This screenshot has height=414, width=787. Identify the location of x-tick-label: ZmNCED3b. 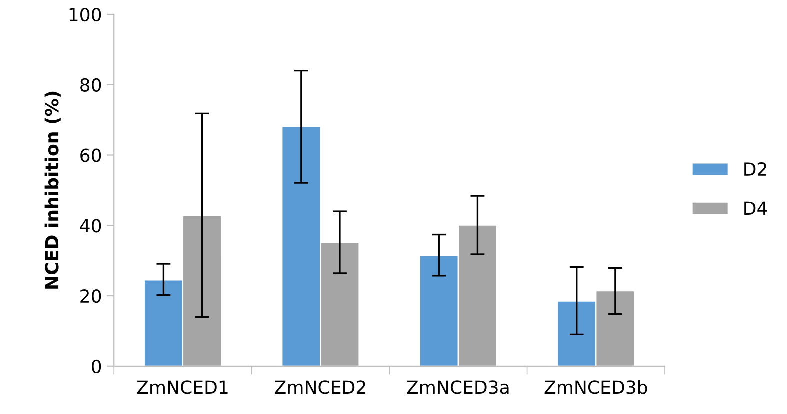
(596, 387).